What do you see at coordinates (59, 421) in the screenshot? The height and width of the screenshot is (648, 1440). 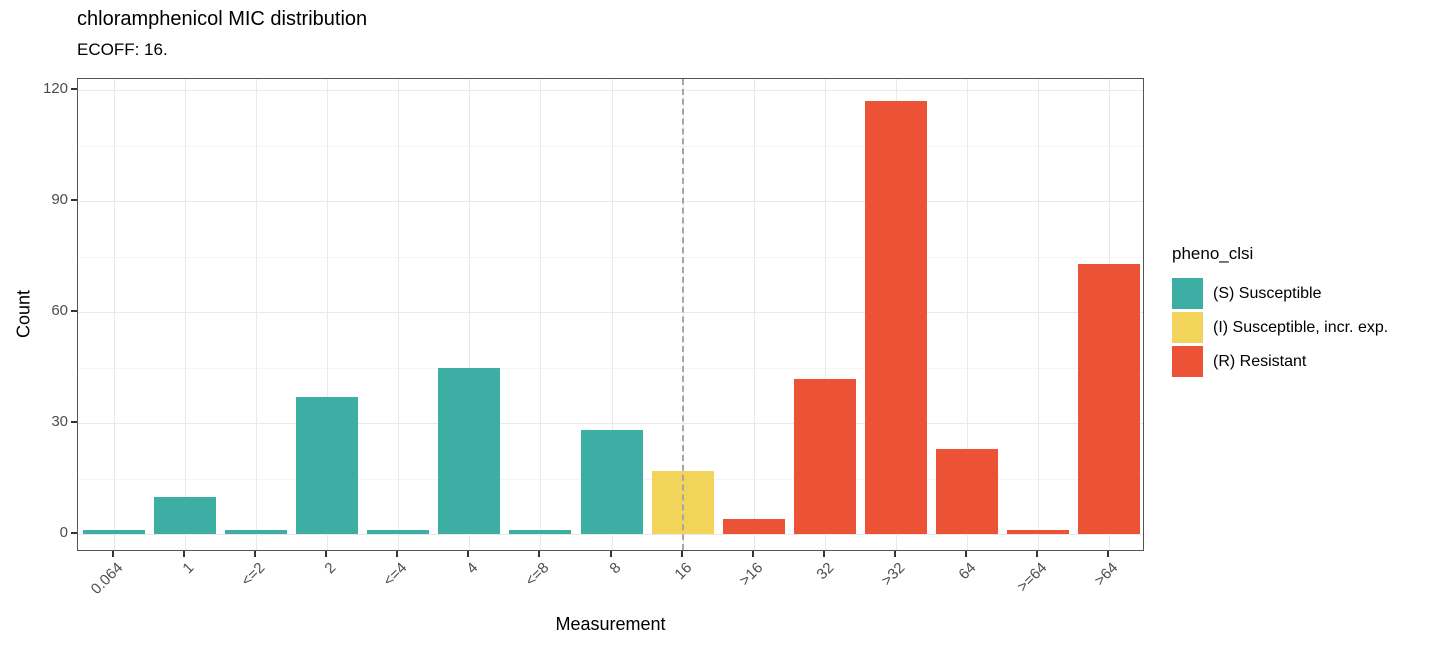 I see `y-tick-label: 30` at bounding box center [59, 421].